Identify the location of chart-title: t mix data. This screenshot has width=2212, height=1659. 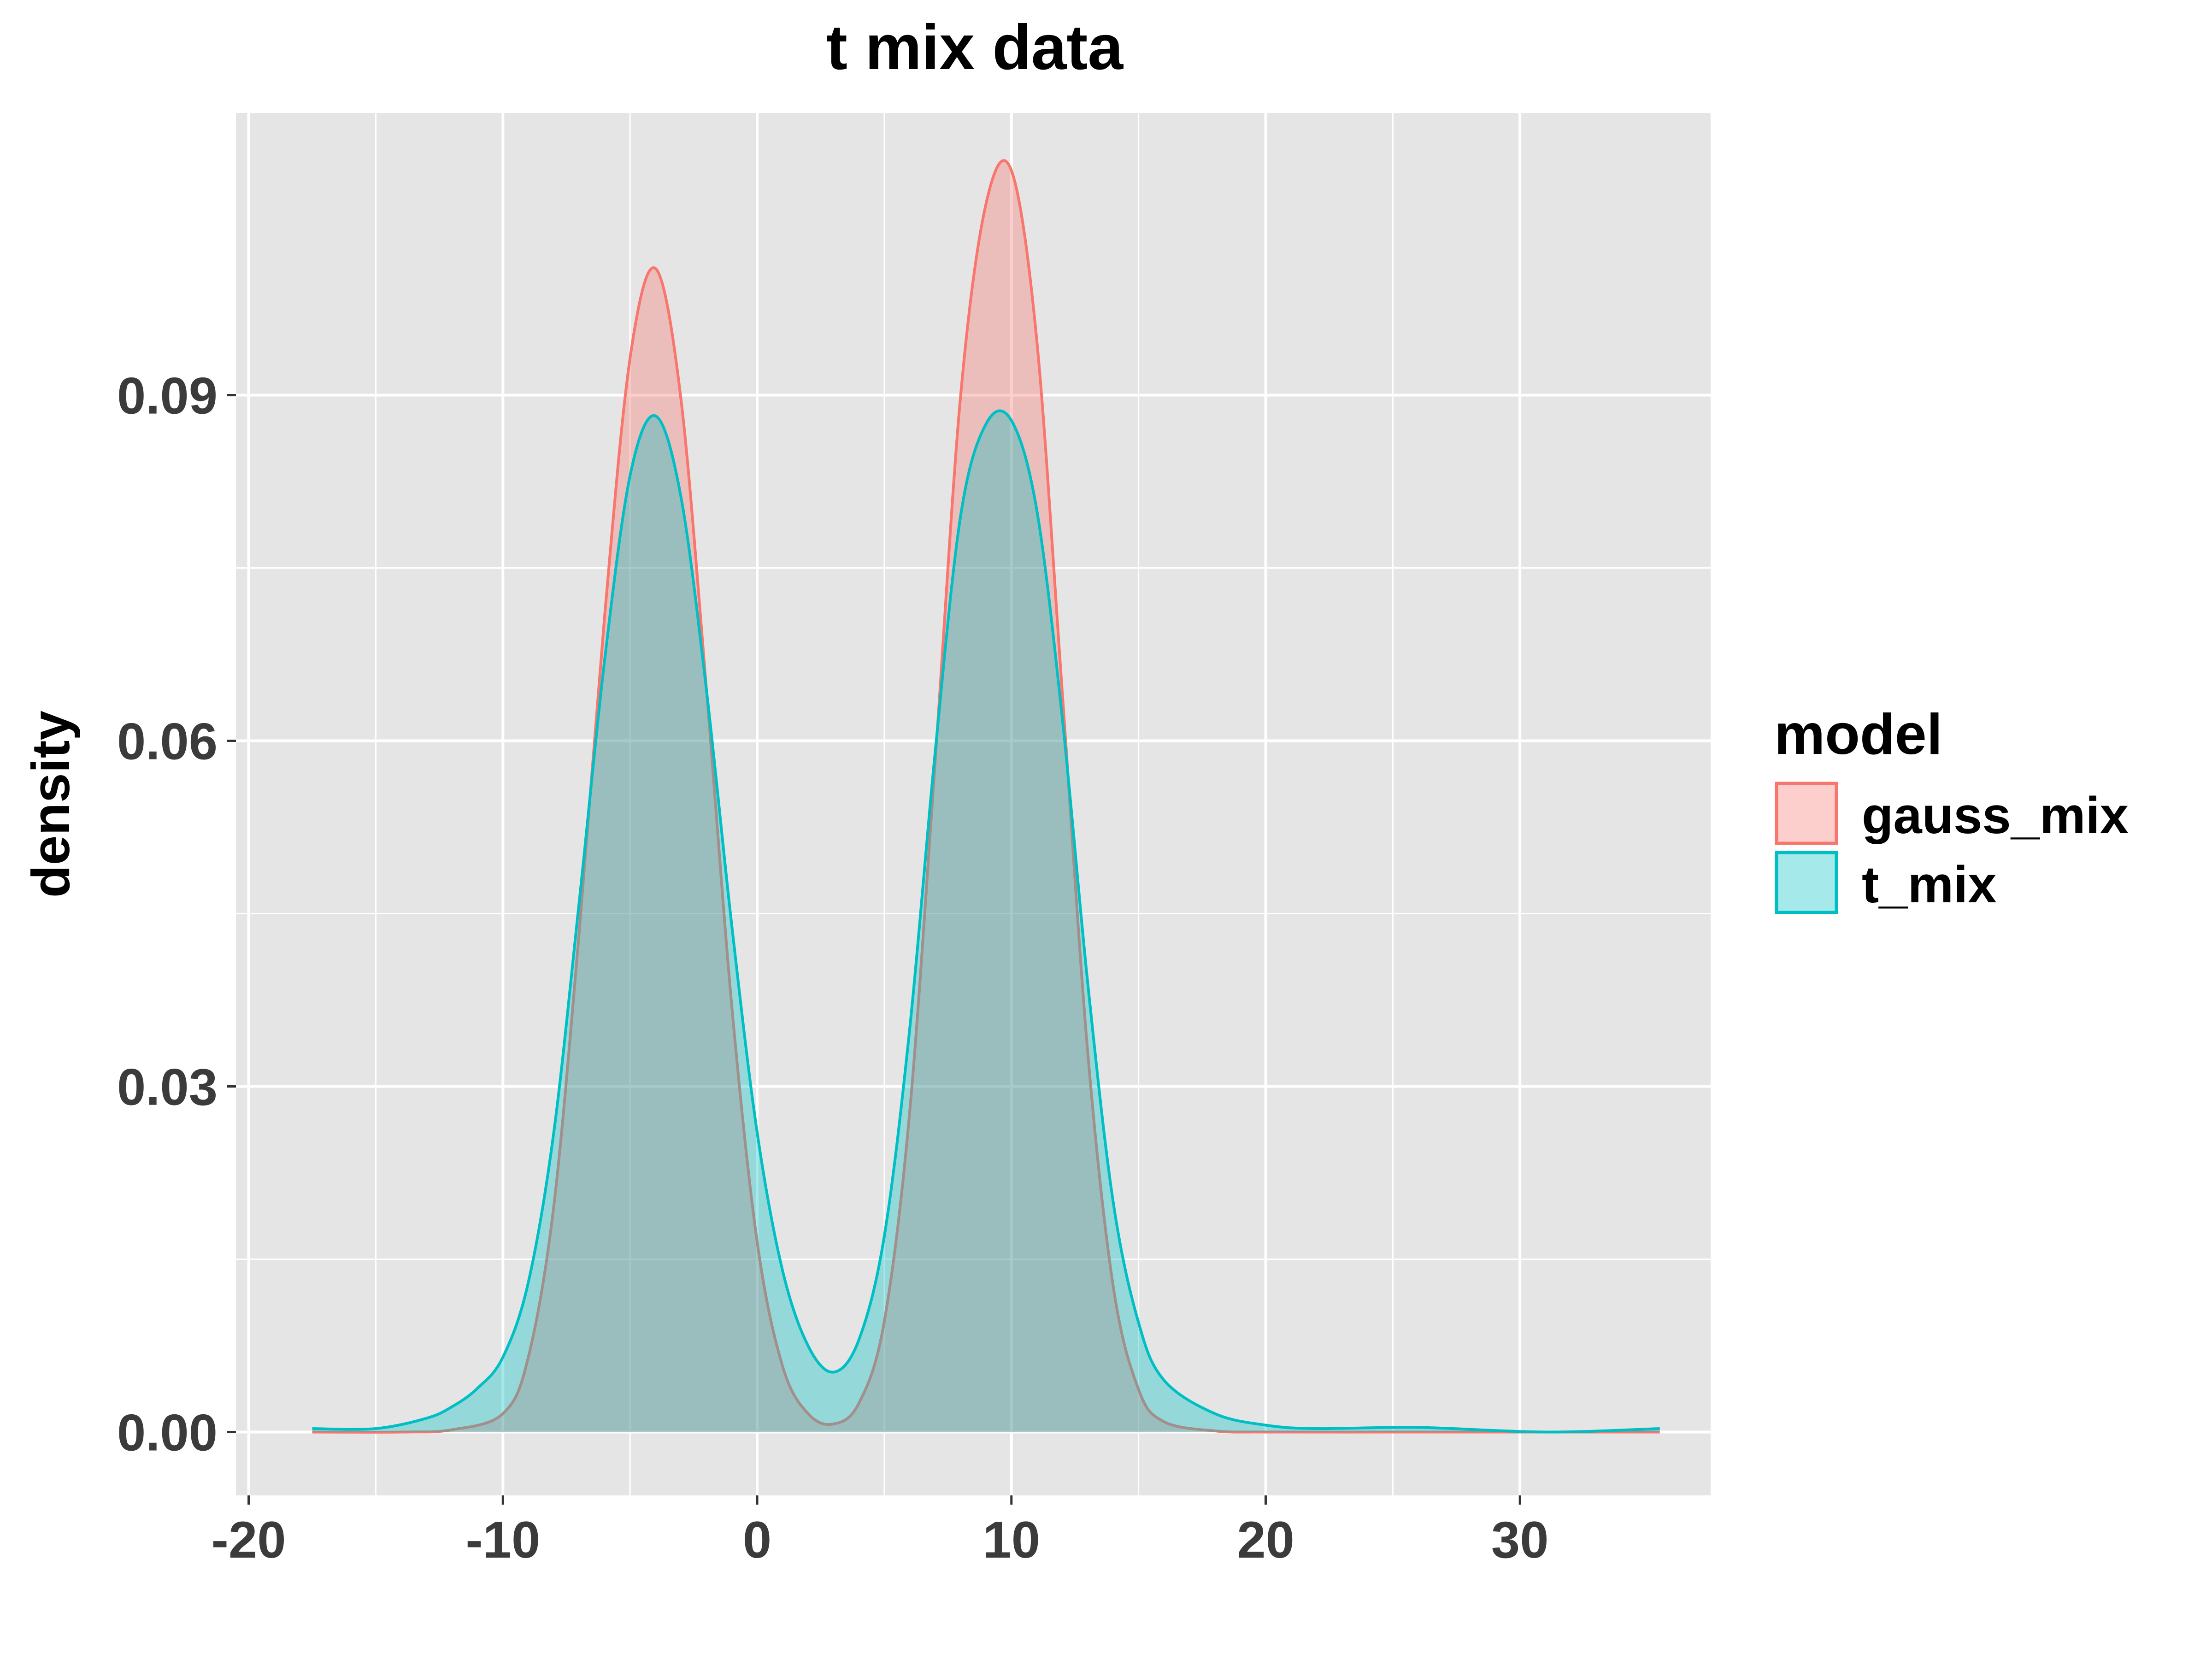
(975, 47).